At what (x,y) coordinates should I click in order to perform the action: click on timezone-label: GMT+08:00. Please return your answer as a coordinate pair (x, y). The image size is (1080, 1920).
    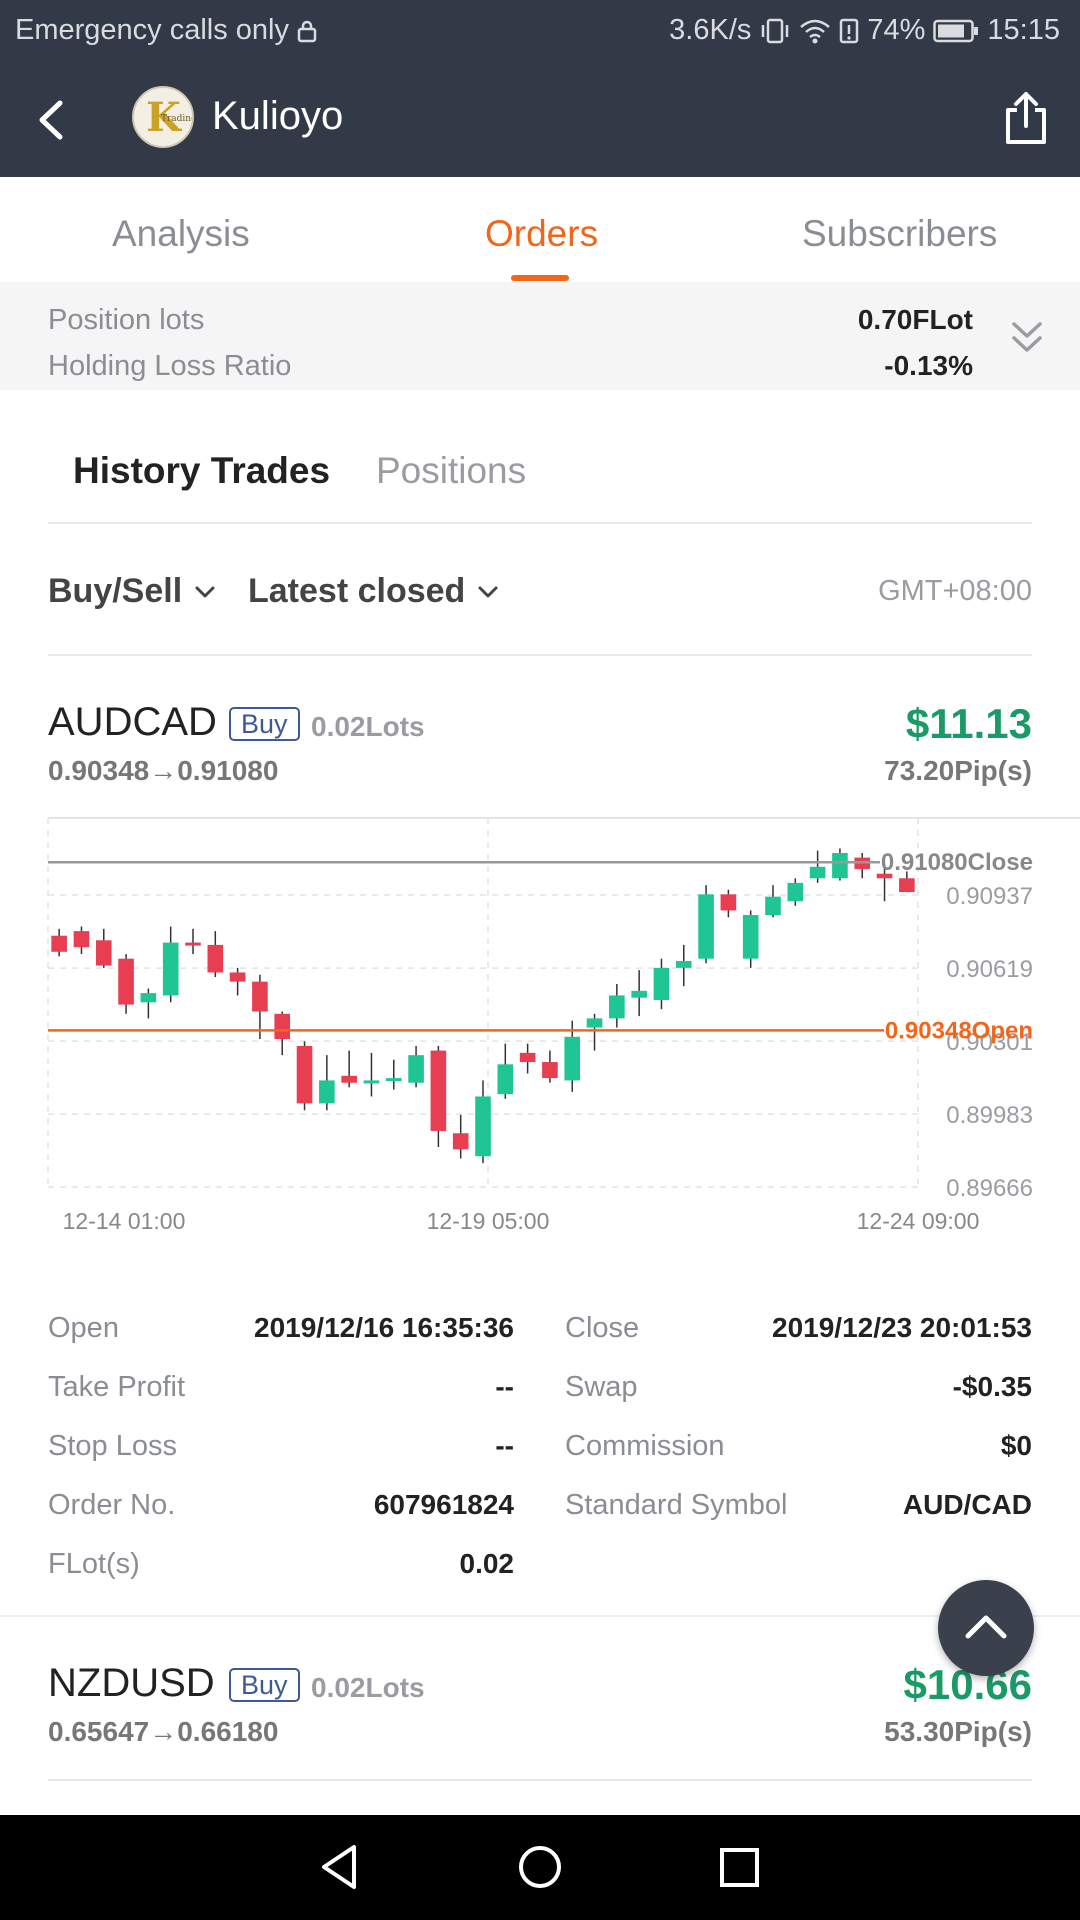
    Looking at the image, I should click on (955, 591).